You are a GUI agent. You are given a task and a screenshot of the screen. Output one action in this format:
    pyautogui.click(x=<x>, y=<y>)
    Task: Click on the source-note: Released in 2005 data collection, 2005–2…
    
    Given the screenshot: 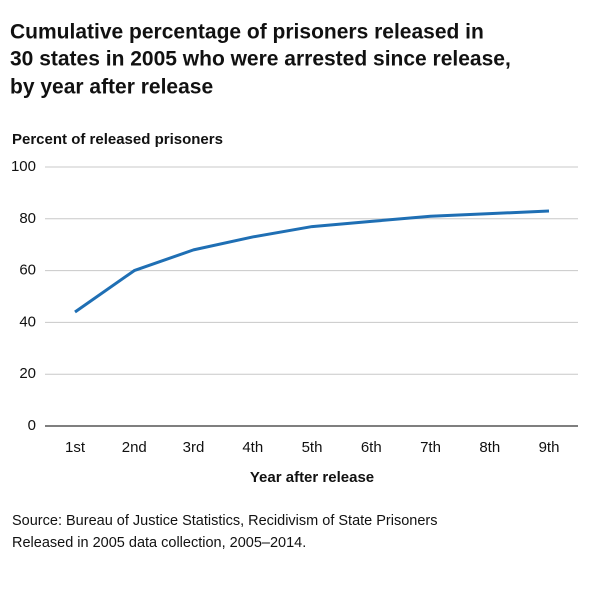 What is the action you would take?
    pyautogui.click(x=159, y=543)
    